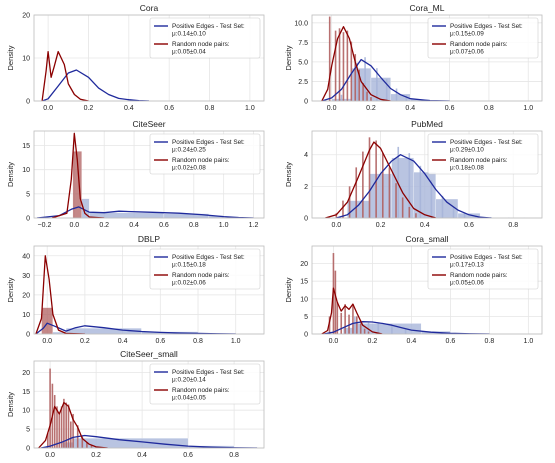 This screenshot has width=555, height=463. Describe the element at coordinates (427, 8) in the screenshot. I see `subplot-title: Cora_ML` at that location.